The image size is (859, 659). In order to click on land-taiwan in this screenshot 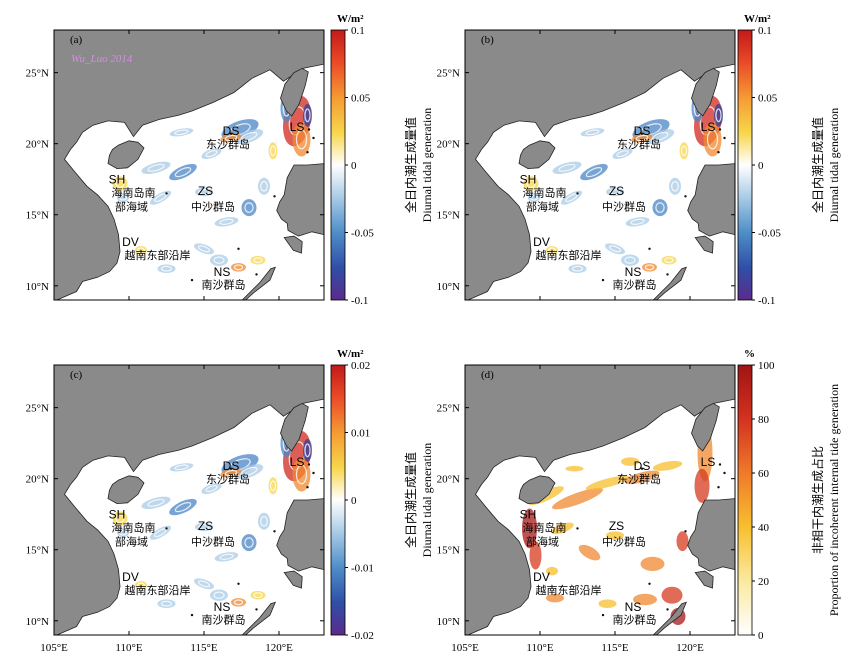, I will do `click(705, 427)`.